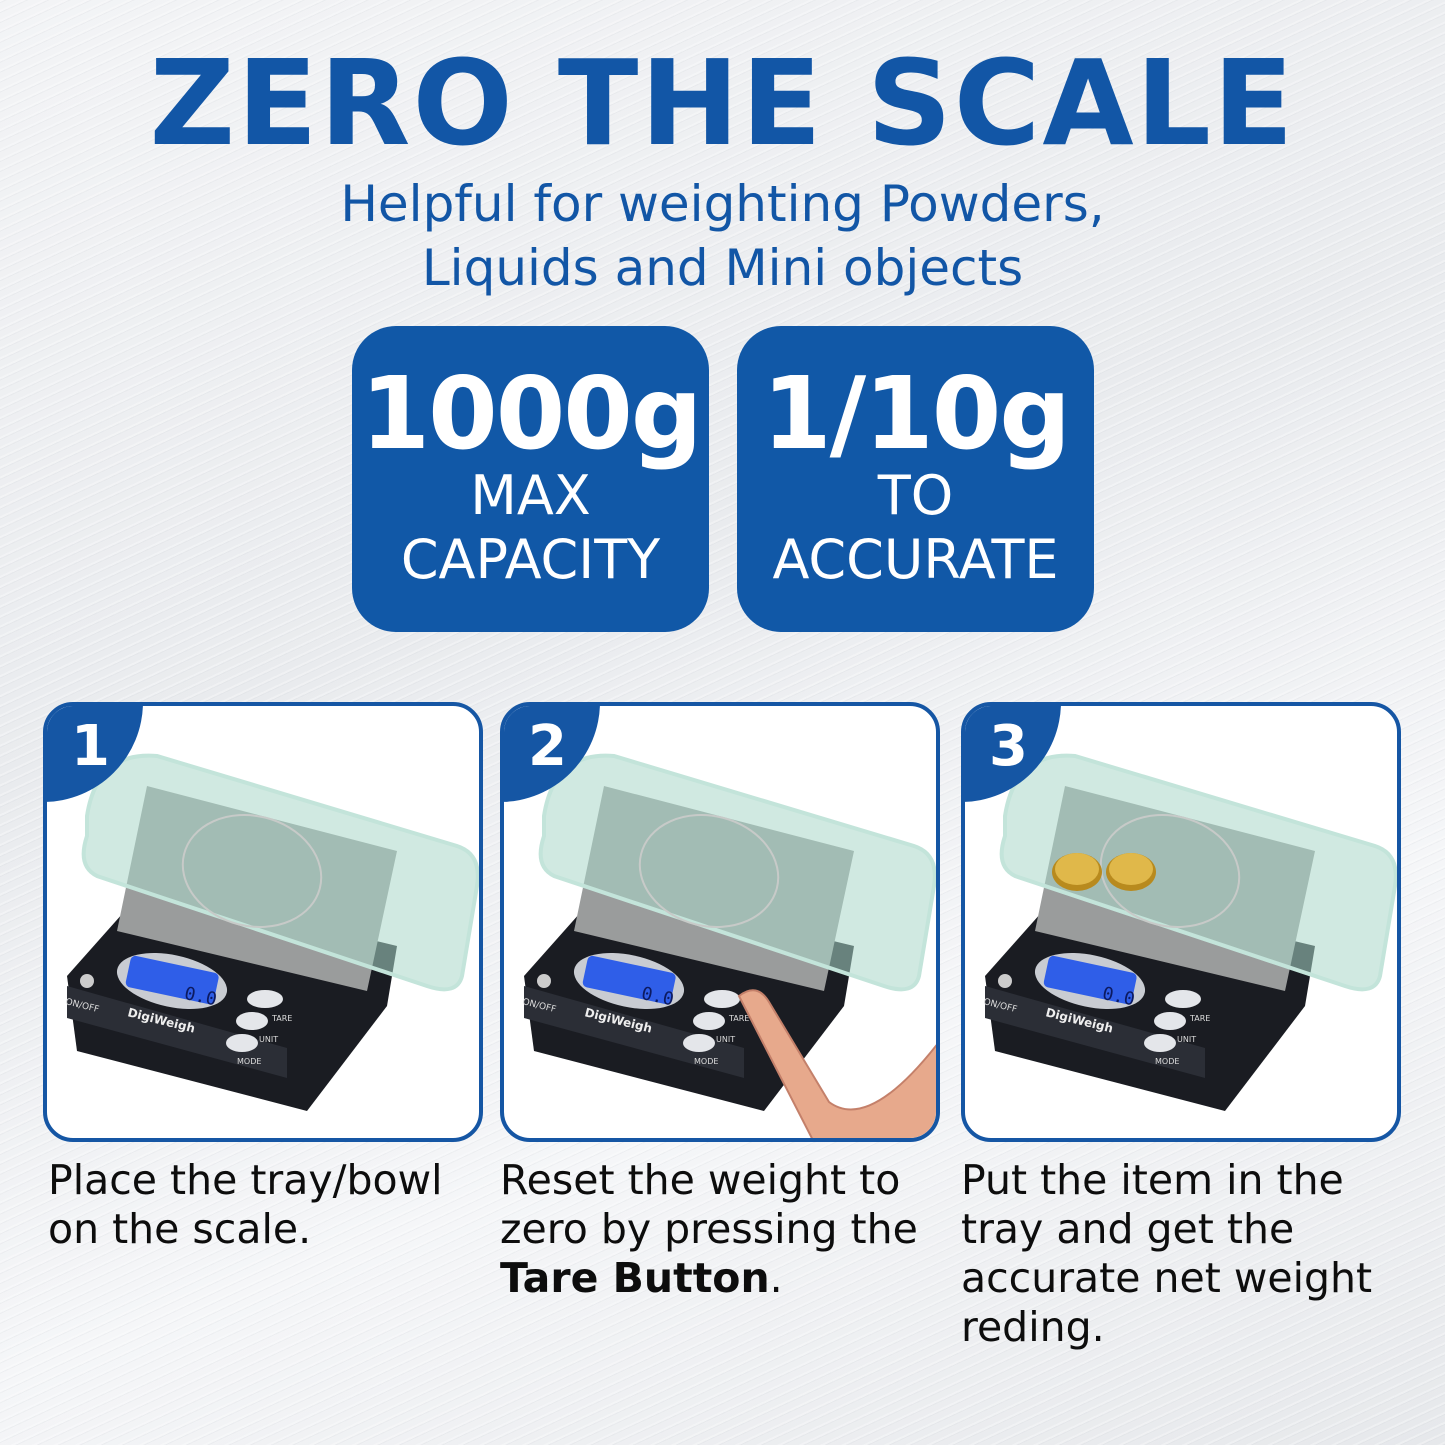  I want to click on step-panel-1: 0.0 ON/OFF DigiWeigh TARE UNIT MODE 1, so click(263, 922).